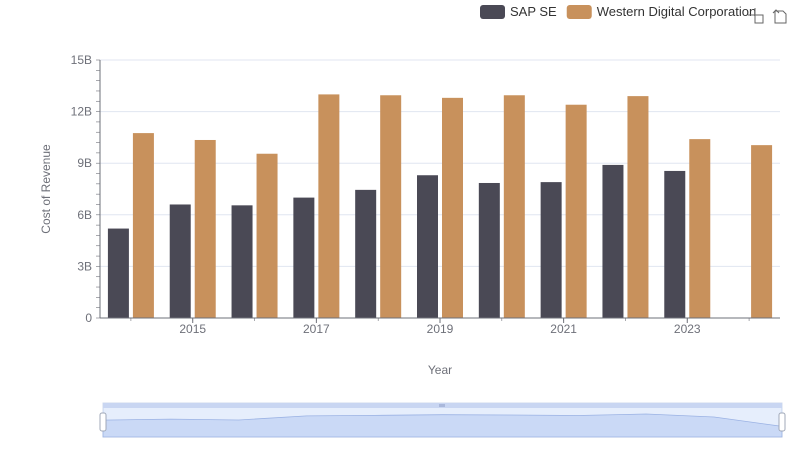 The image size is (800, 461). What do you see at coordinates (452, 207) in the screenshot?
I see `bar-western-digital-2019` at bounding box center [452, 207].